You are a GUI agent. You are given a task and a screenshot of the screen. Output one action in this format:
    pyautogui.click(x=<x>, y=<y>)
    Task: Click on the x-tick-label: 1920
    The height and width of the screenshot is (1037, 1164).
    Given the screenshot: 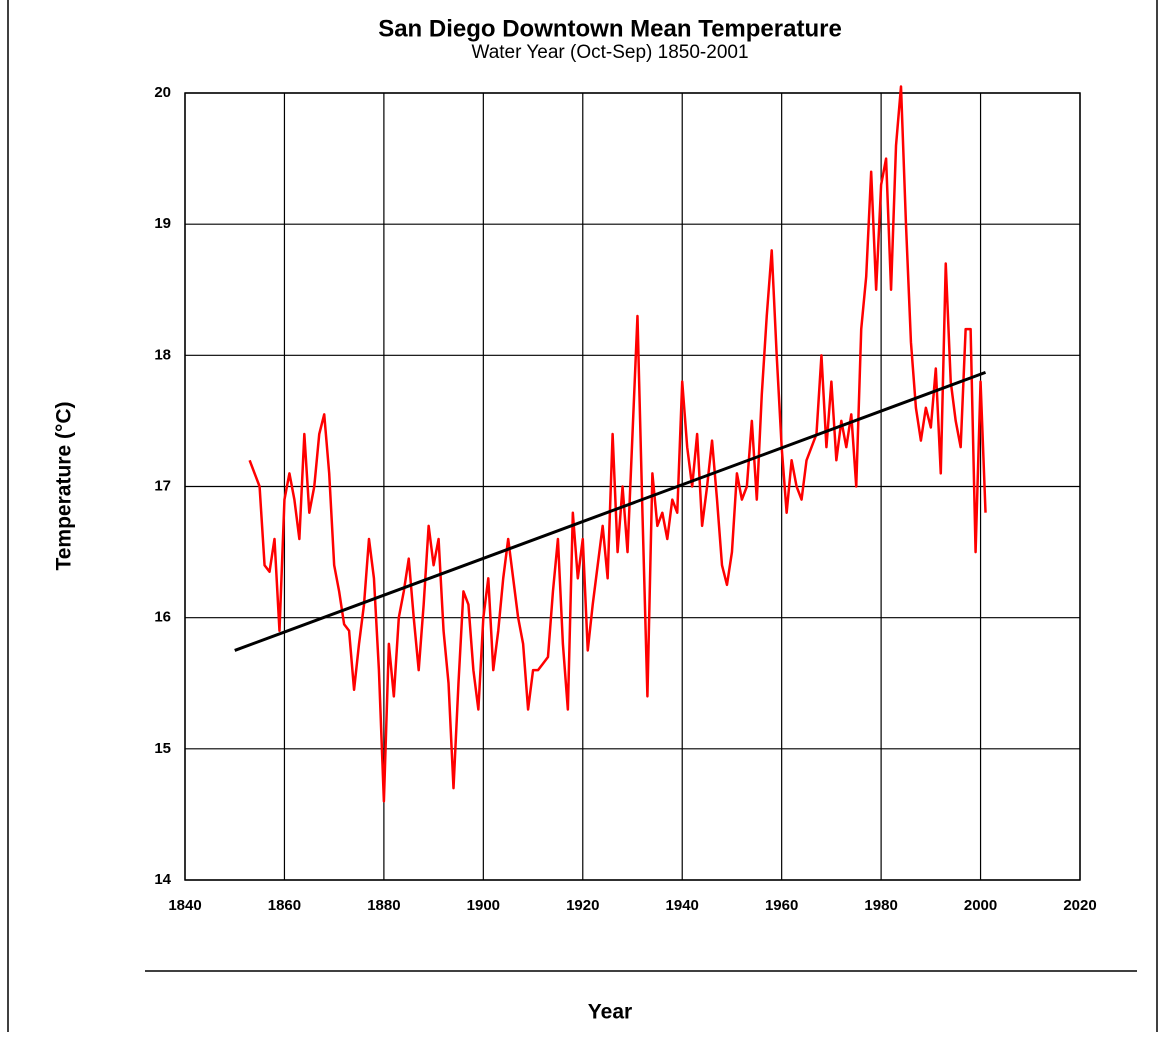 What is the action you would take?
    pyautogui.click(x=582, y=905)
    